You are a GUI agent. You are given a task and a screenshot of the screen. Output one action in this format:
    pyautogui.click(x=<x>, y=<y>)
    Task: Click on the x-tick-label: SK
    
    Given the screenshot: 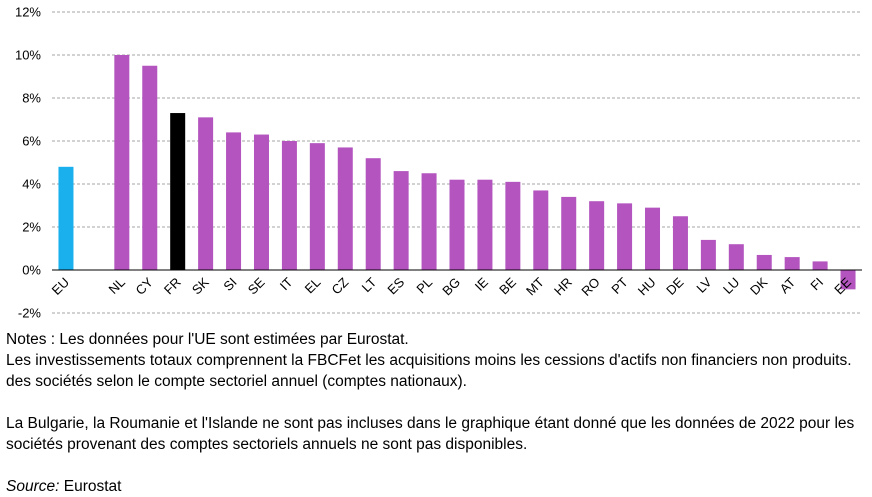 What is the action you would take?
    pyautogui.click(x=200, y=285)
    